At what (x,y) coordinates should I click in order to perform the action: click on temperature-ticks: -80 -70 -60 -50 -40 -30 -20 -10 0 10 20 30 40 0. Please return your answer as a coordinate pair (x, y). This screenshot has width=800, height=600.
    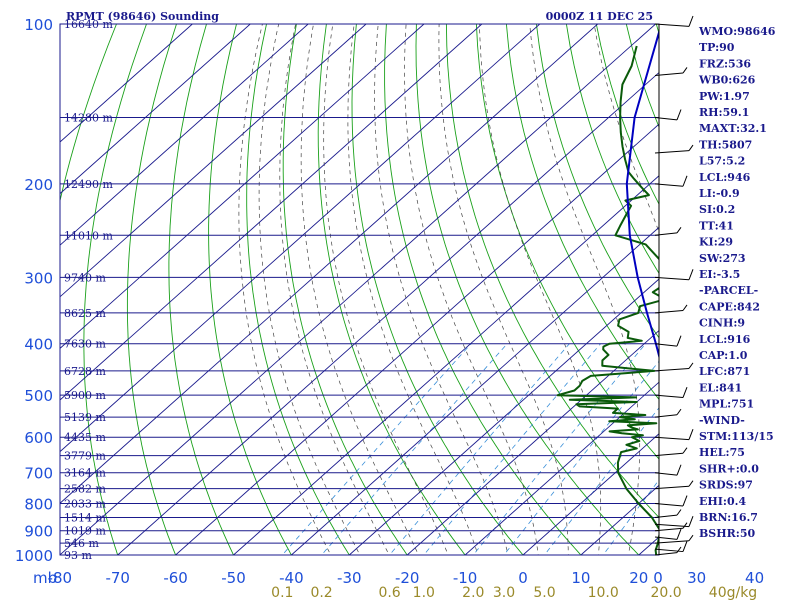
    Looking at the image, I should click on (406, 578).